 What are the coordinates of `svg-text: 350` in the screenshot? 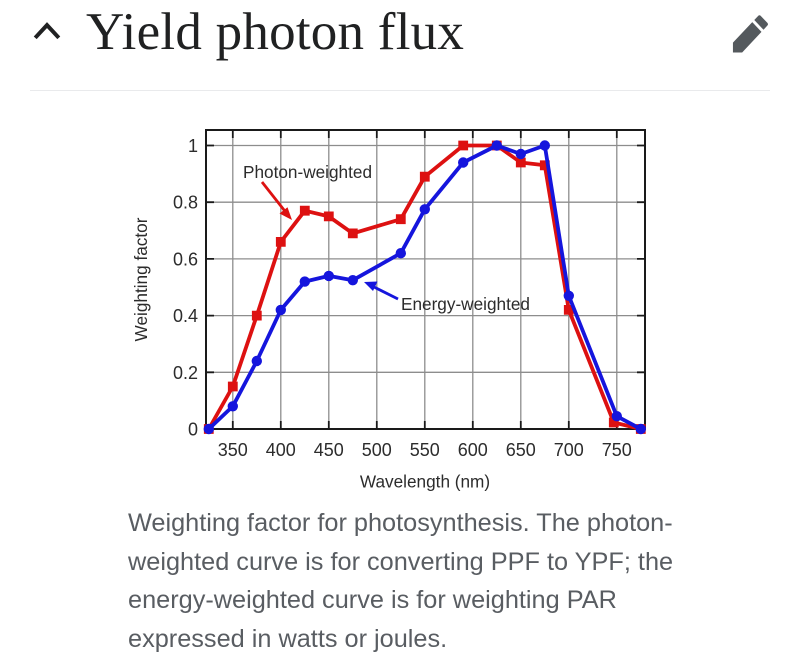 It's located at (233, 450).